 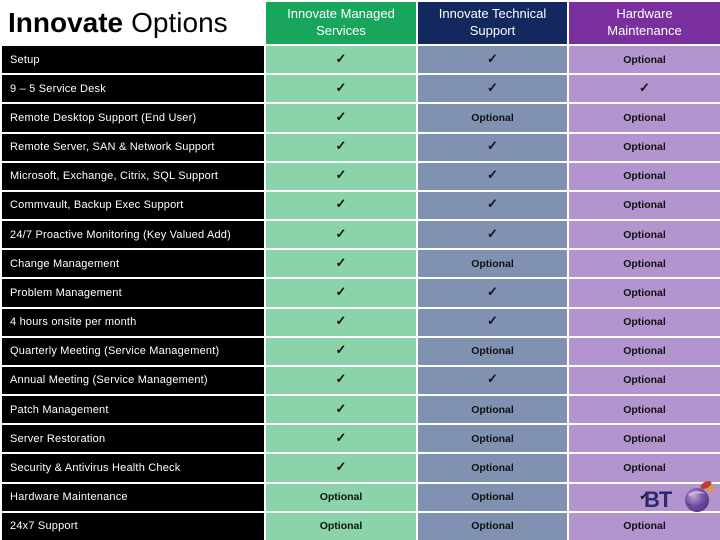 What do you see at coordinates (133, 468) in the screenshot?
I see `row-label: Security & Antivirus Health Check` at bounding box center [133, 468].